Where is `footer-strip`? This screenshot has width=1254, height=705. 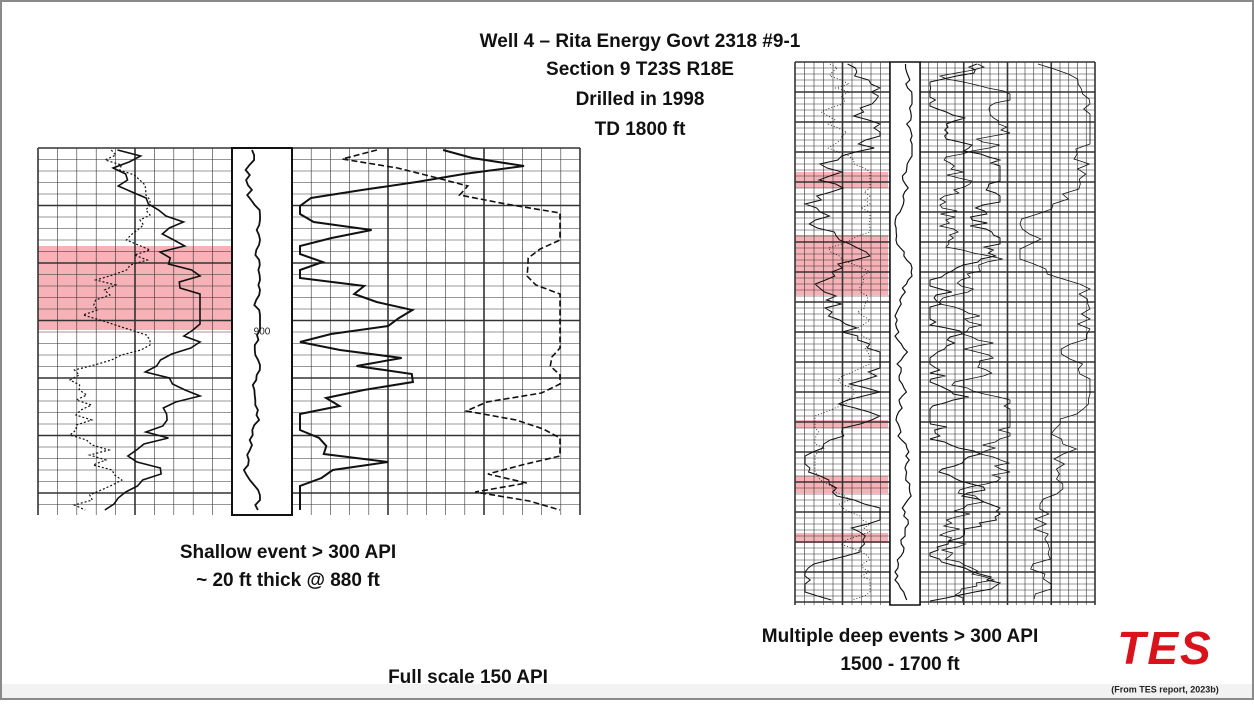 footer-strip is located at coordinates (627, 691).